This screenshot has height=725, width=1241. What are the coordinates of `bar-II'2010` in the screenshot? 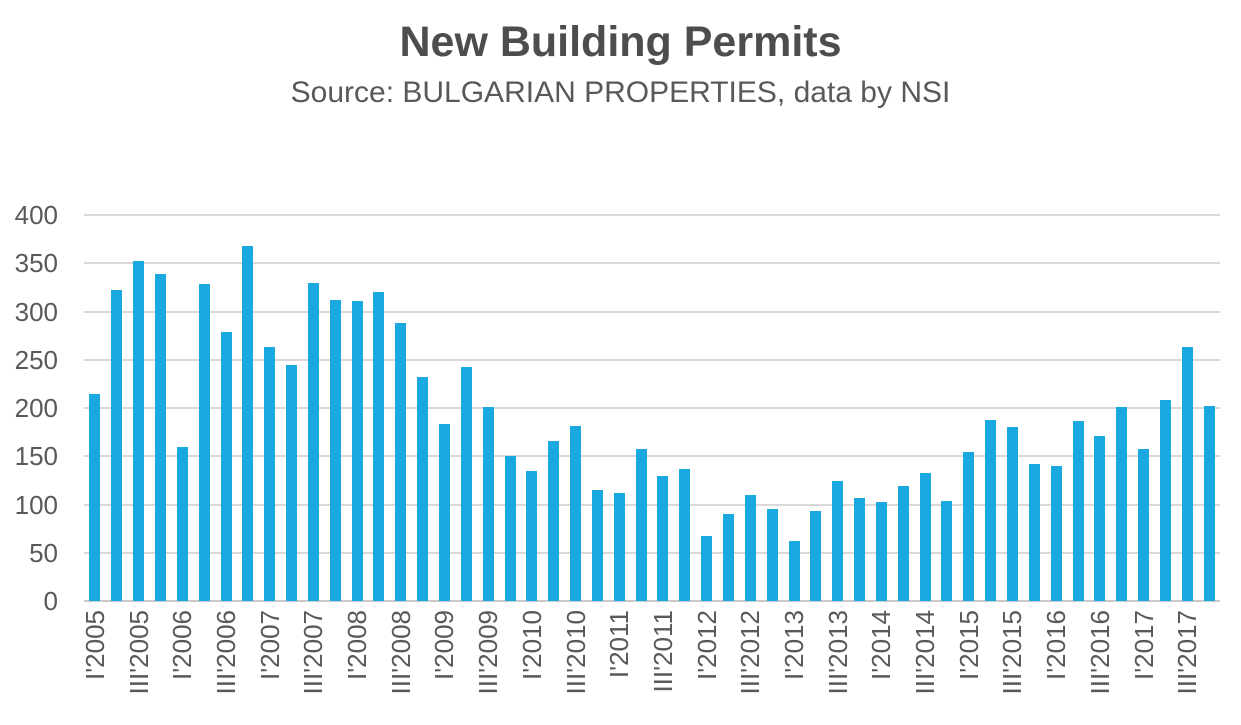 It's located at (554, 521).